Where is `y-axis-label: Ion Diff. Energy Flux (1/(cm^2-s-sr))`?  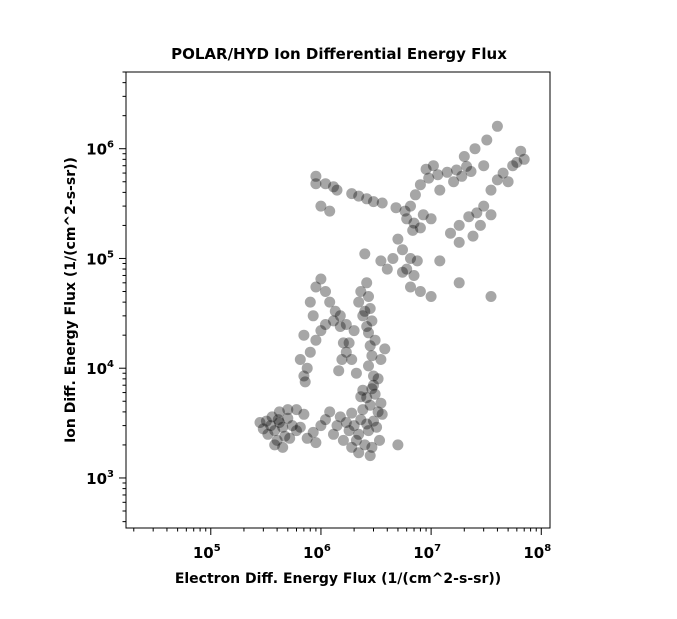
y-axis-label: Ion Diff. Energy Flux (1/(cm^2-s-sr)) is located at coordinates (71, 300).